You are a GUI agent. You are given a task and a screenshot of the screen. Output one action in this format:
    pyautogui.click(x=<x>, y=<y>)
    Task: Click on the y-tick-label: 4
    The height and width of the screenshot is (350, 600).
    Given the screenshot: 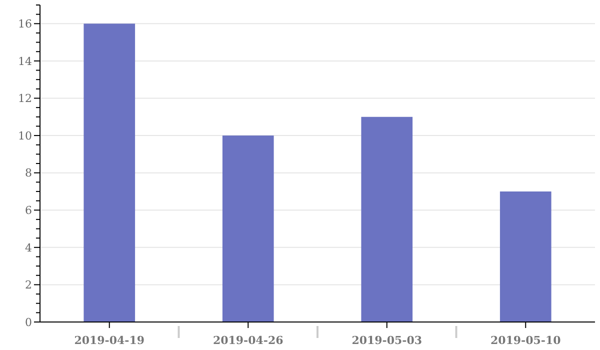 What is the action you would take?
    pyautogui.click(x=28, y=247)
    